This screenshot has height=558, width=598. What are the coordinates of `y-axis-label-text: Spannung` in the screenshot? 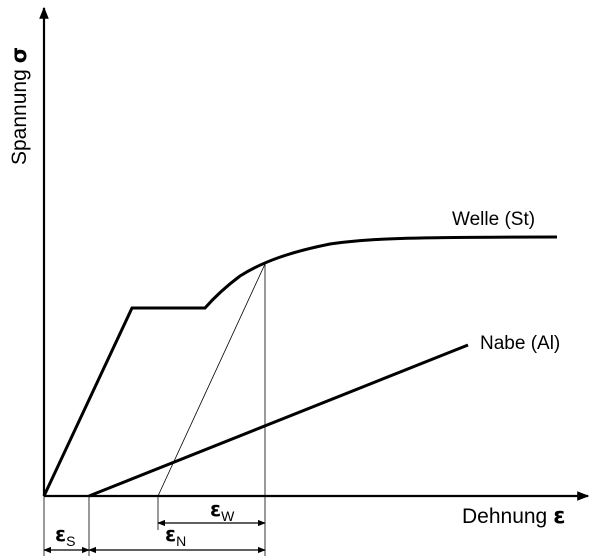 It's located at (19, 117).